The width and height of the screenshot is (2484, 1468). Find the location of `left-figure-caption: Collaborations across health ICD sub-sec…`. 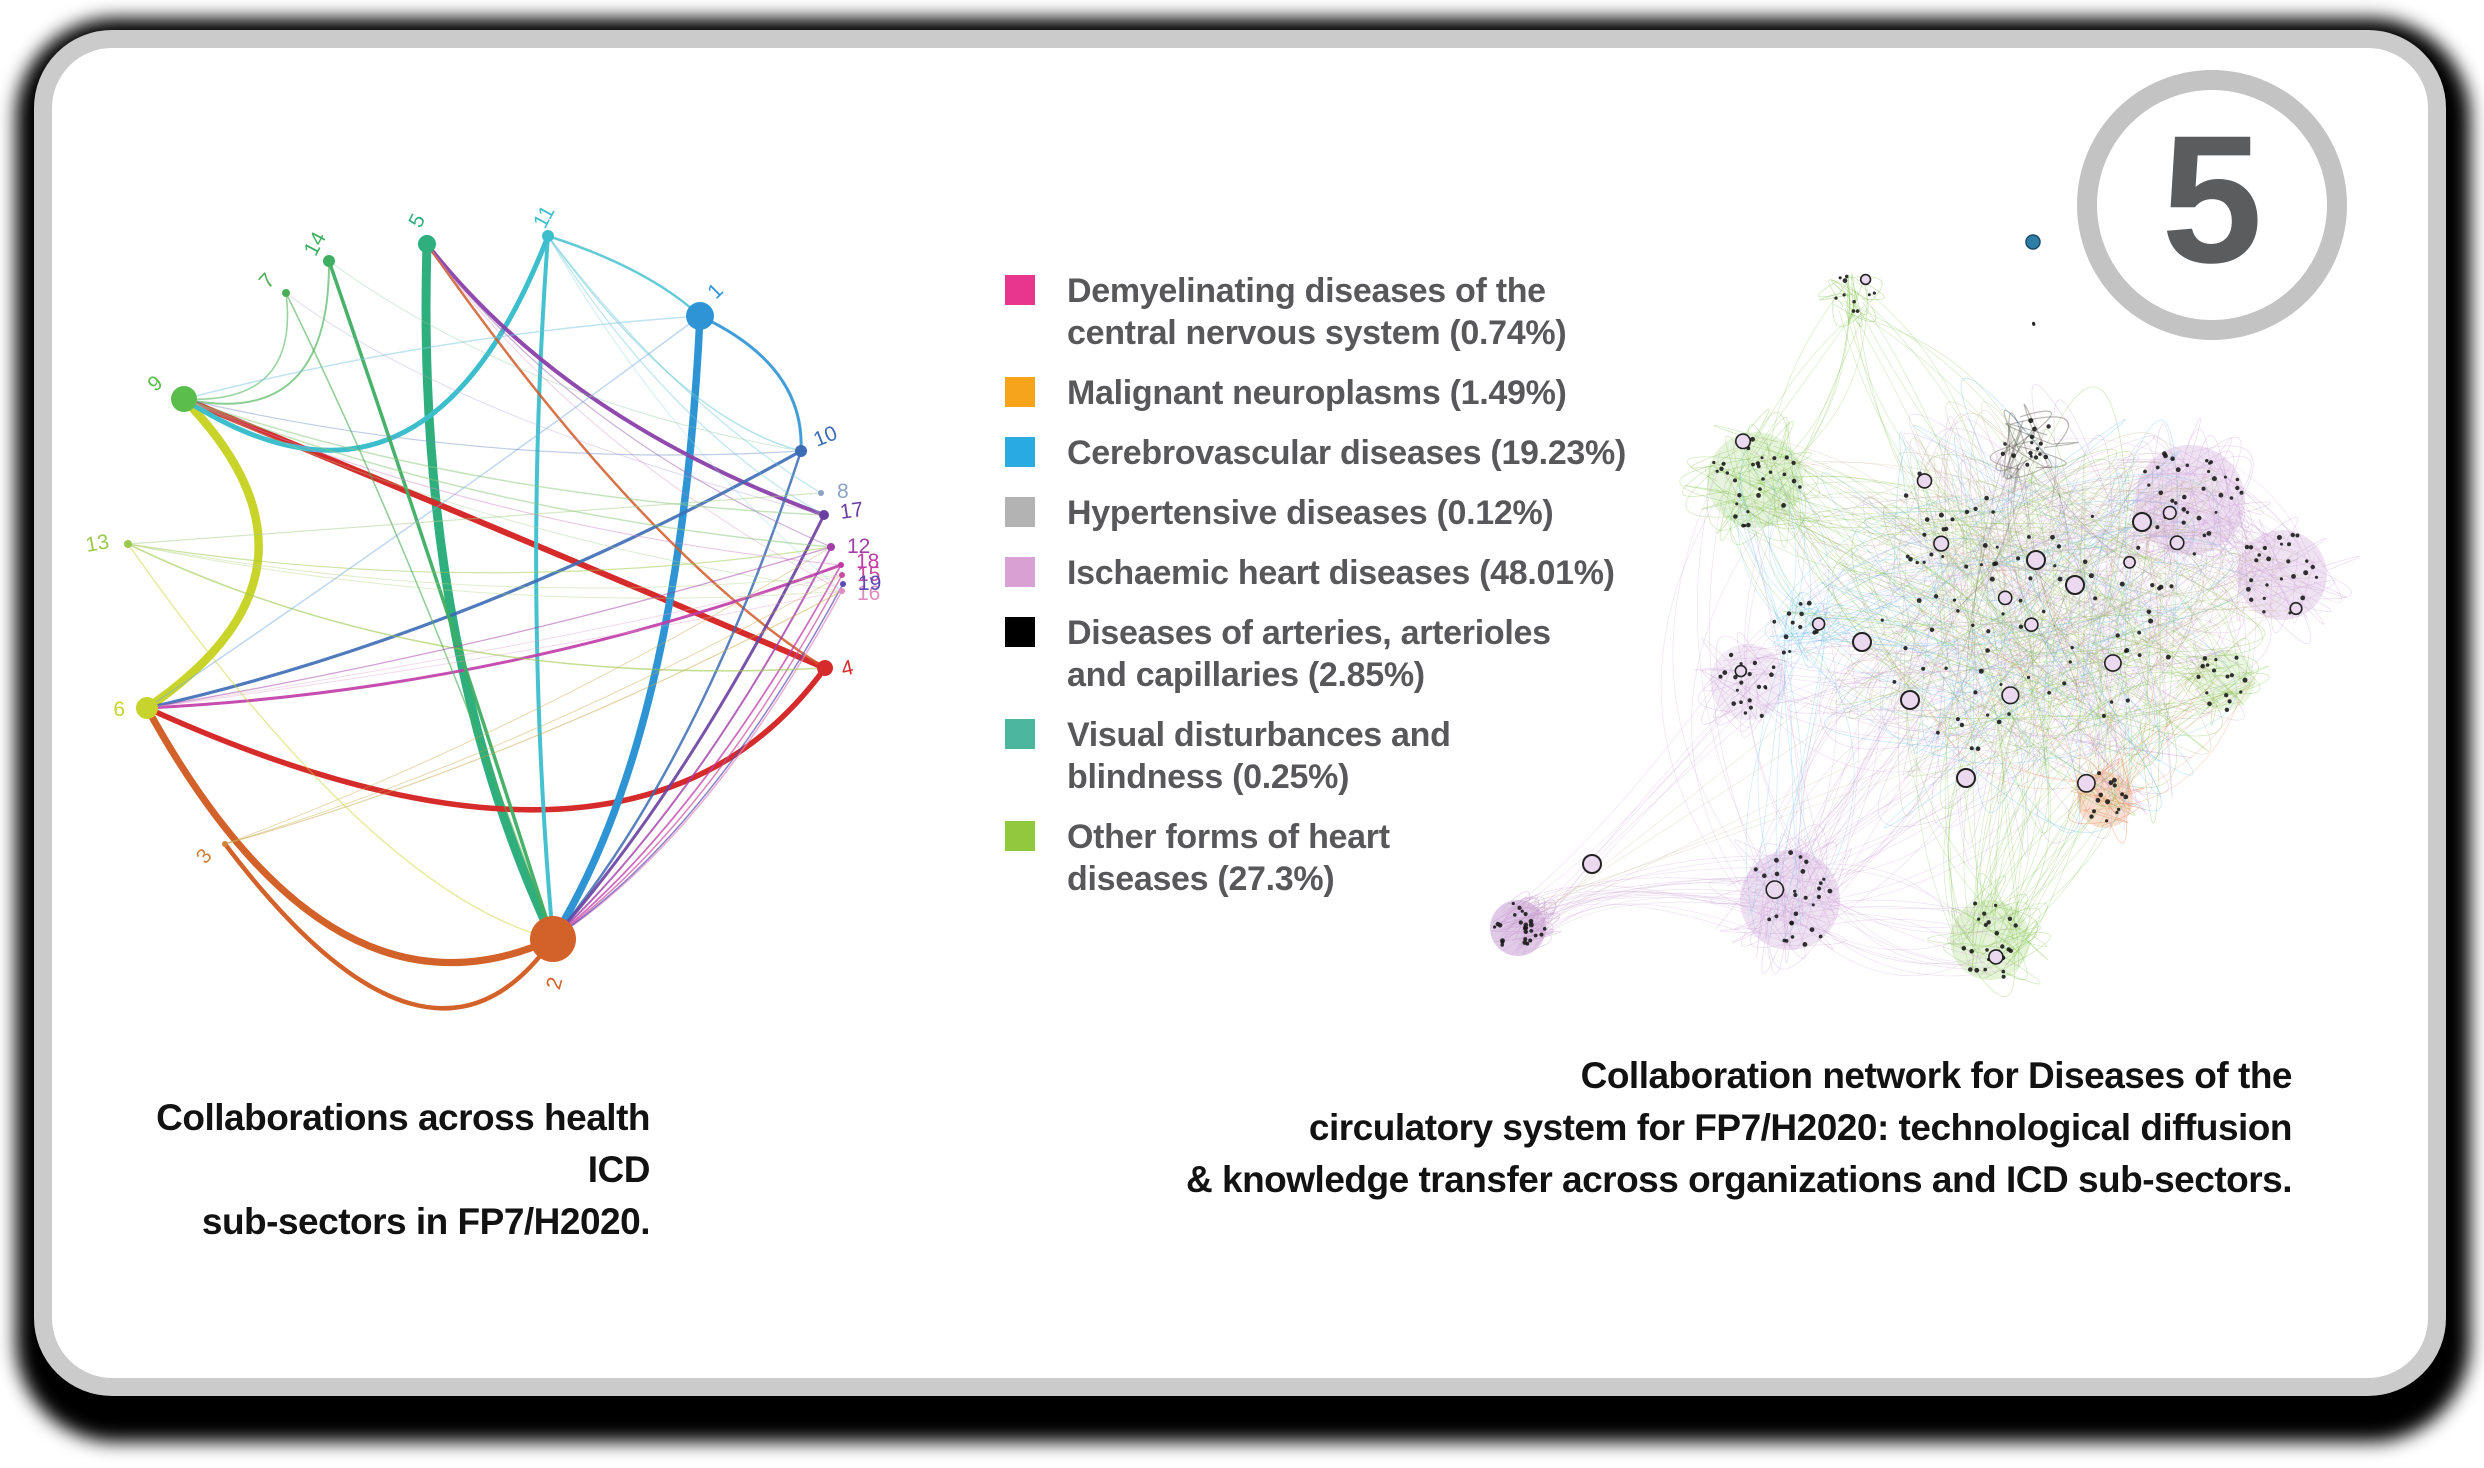

left-figure-caption: Collaborations across health ICD sub-sec… is located at coordinates (403, 1169).